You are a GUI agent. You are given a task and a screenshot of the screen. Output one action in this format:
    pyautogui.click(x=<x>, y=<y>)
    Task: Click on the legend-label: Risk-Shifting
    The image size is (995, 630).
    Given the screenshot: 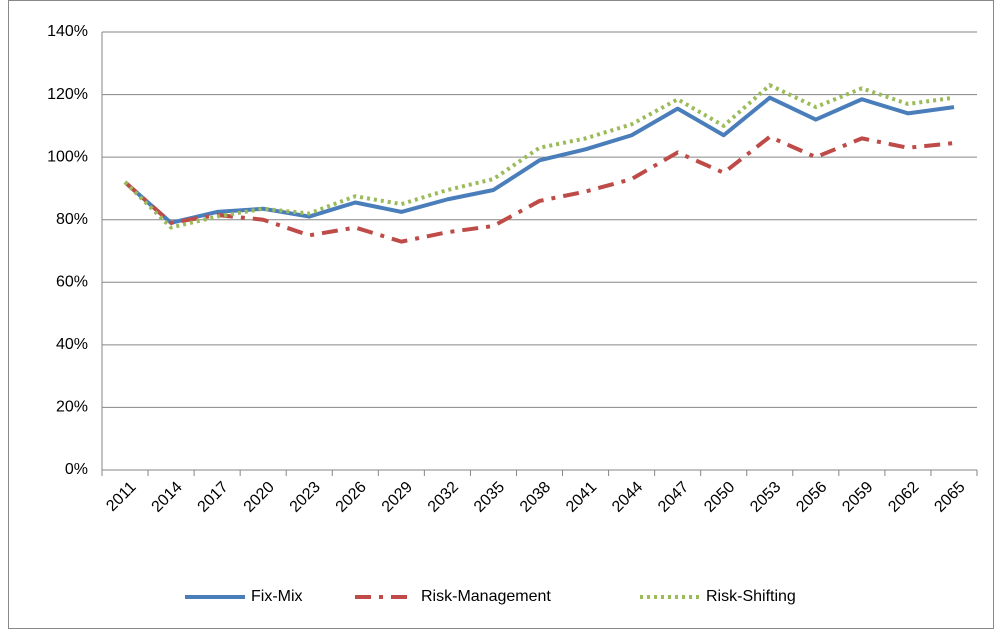 What is the action you would take?
    pyautogui.click(x=751, y=596)
    